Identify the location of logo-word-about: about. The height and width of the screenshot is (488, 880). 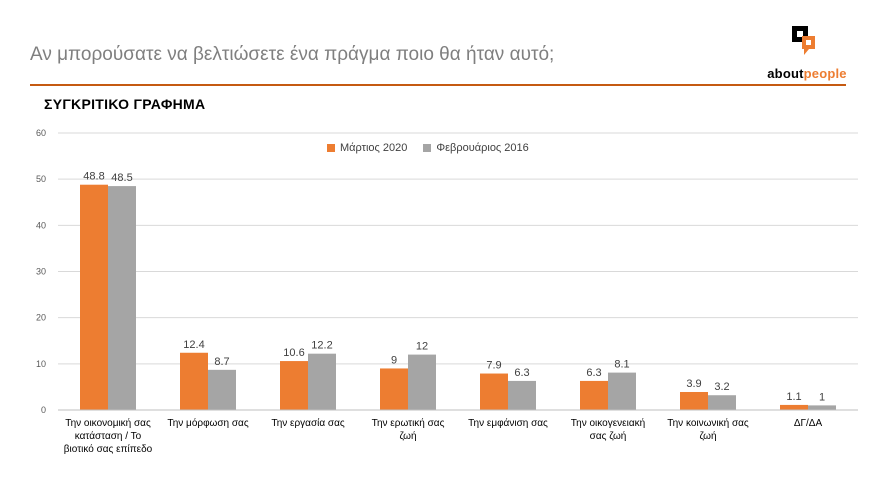
(785, 73).